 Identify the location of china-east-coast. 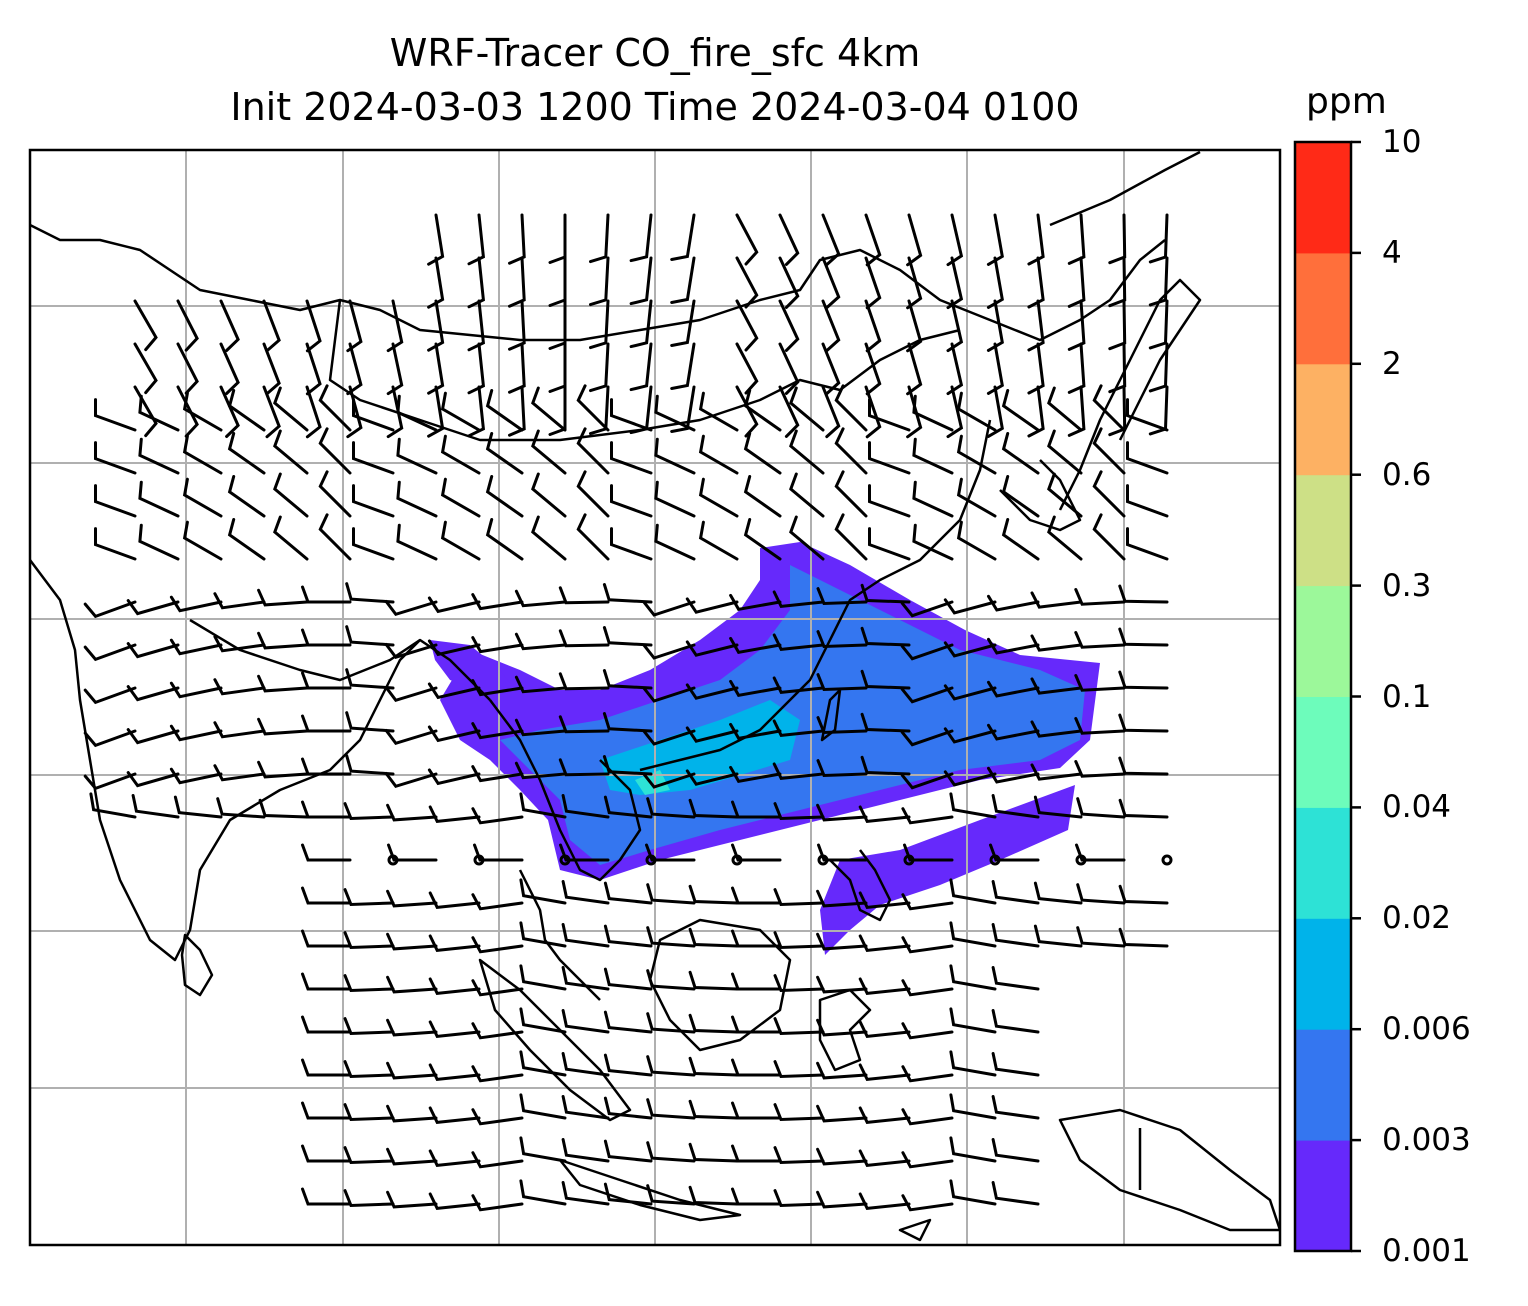
(815, 595).